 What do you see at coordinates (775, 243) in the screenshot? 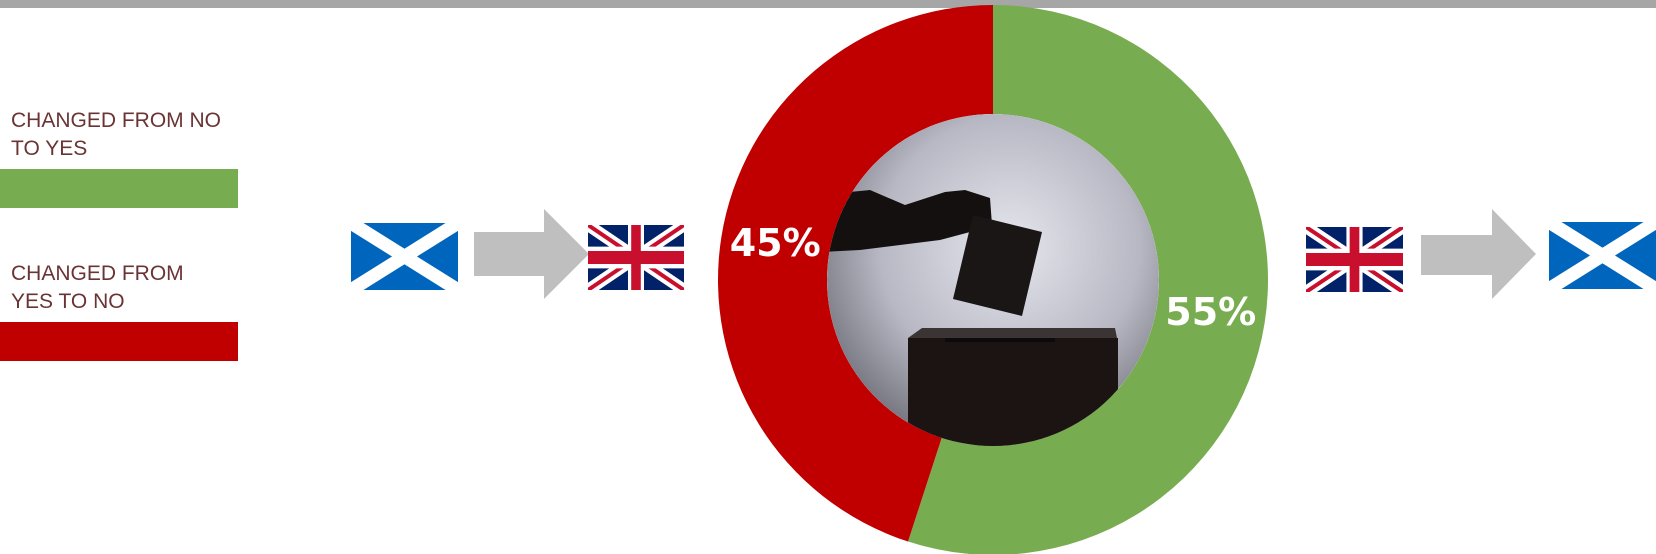
I see `data-label: 45%` at bounding box center [775, 243].